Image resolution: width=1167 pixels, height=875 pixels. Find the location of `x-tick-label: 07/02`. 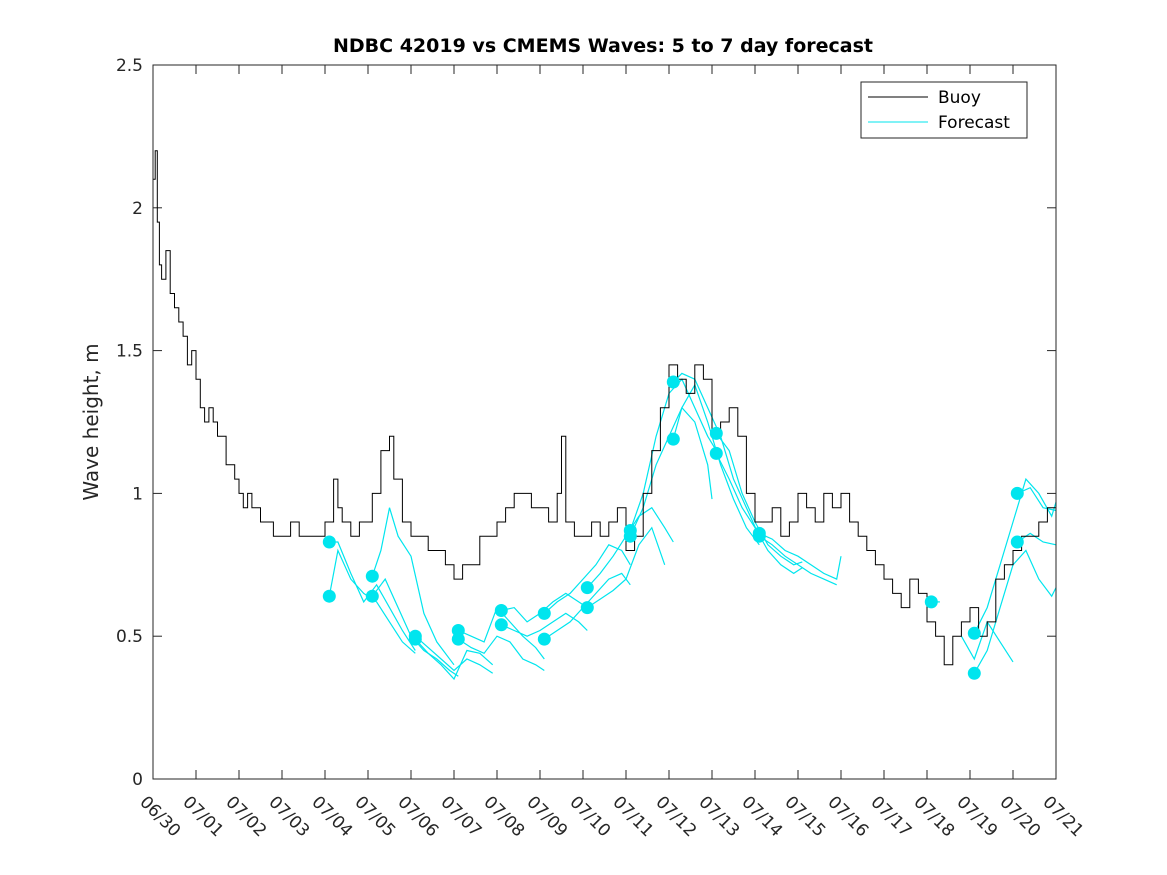

x-tick-label: 07/02 is located at coordinates (245, 816).